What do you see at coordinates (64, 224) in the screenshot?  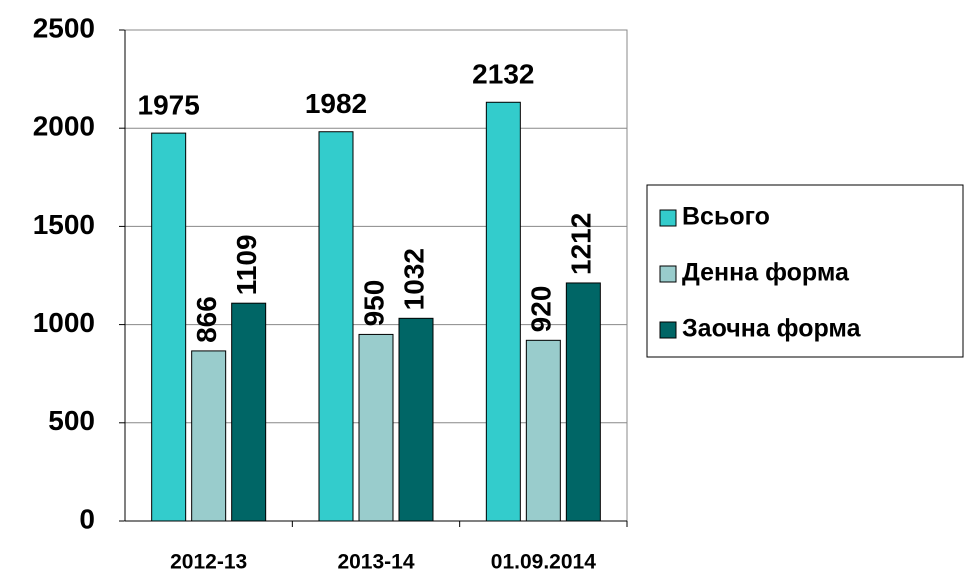 I see `y-tick-label: 1500` at bounding box center [64, 224].